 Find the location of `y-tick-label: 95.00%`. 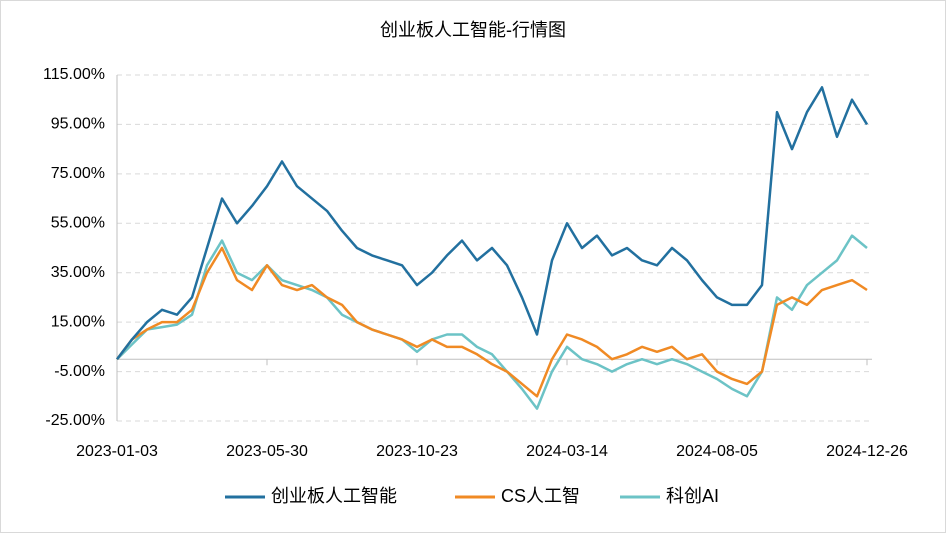

y-tick-label: 95.00% is located at coordinates (78, 124).